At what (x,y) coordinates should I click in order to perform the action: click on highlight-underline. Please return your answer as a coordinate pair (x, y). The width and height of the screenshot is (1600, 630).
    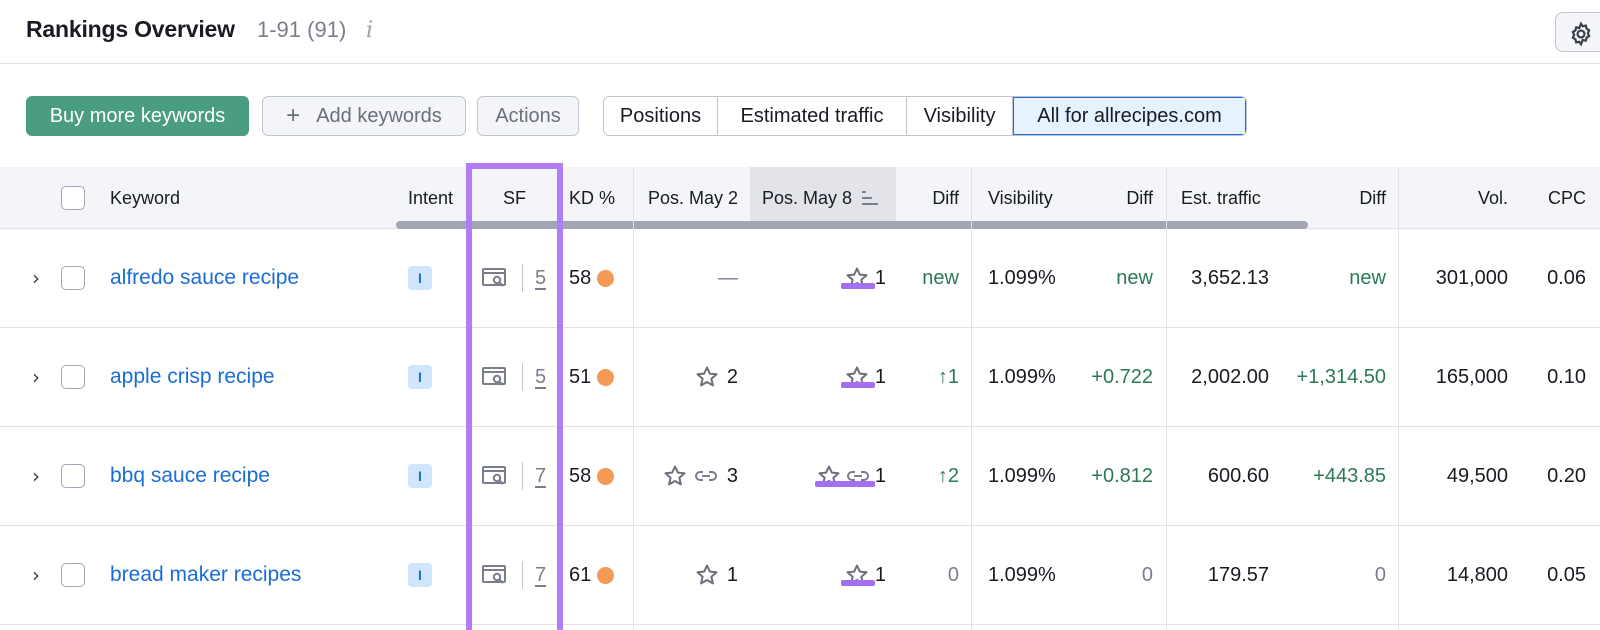
    Looking at the image, I should click on (845, 484).